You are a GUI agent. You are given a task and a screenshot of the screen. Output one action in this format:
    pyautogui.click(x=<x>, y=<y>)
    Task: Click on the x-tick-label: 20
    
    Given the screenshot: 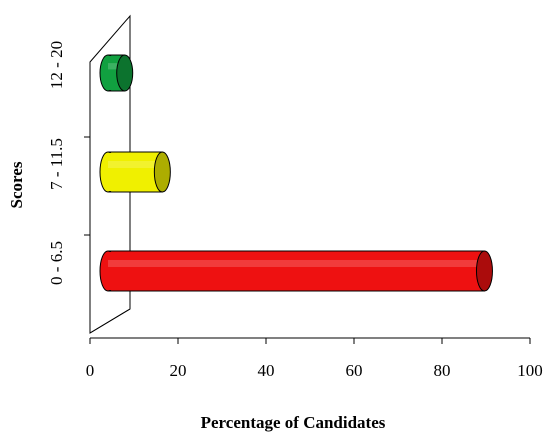 What is the action you would take?
    pyautogui.click(x=178, y=370)
    